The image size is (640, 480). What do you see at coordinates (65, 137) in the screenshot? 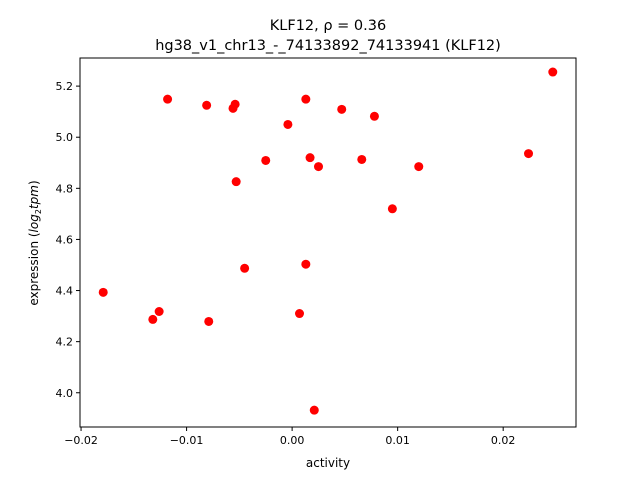
I see `y-tick-label: 5.0` at bounding box center [65, 137].